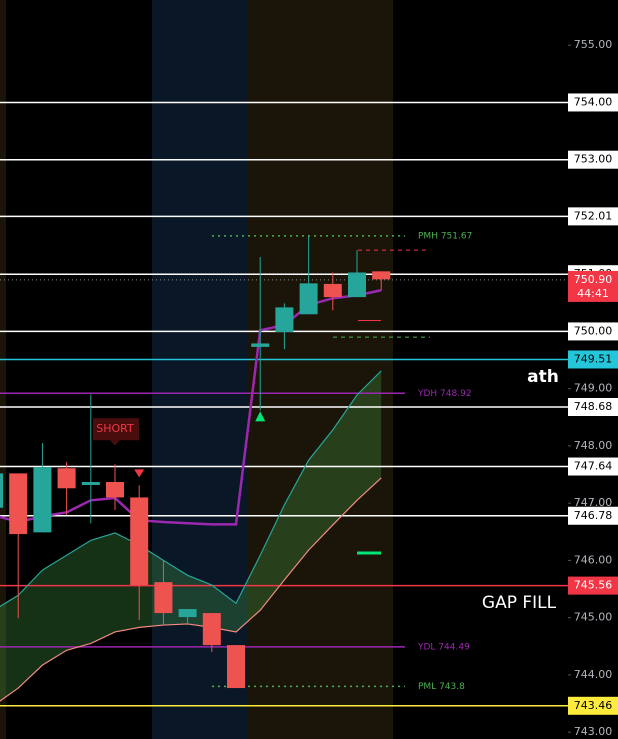 This screenshot has height=739, width=618. I want to click on level-tag-label: 749.51, so click(593, 358).